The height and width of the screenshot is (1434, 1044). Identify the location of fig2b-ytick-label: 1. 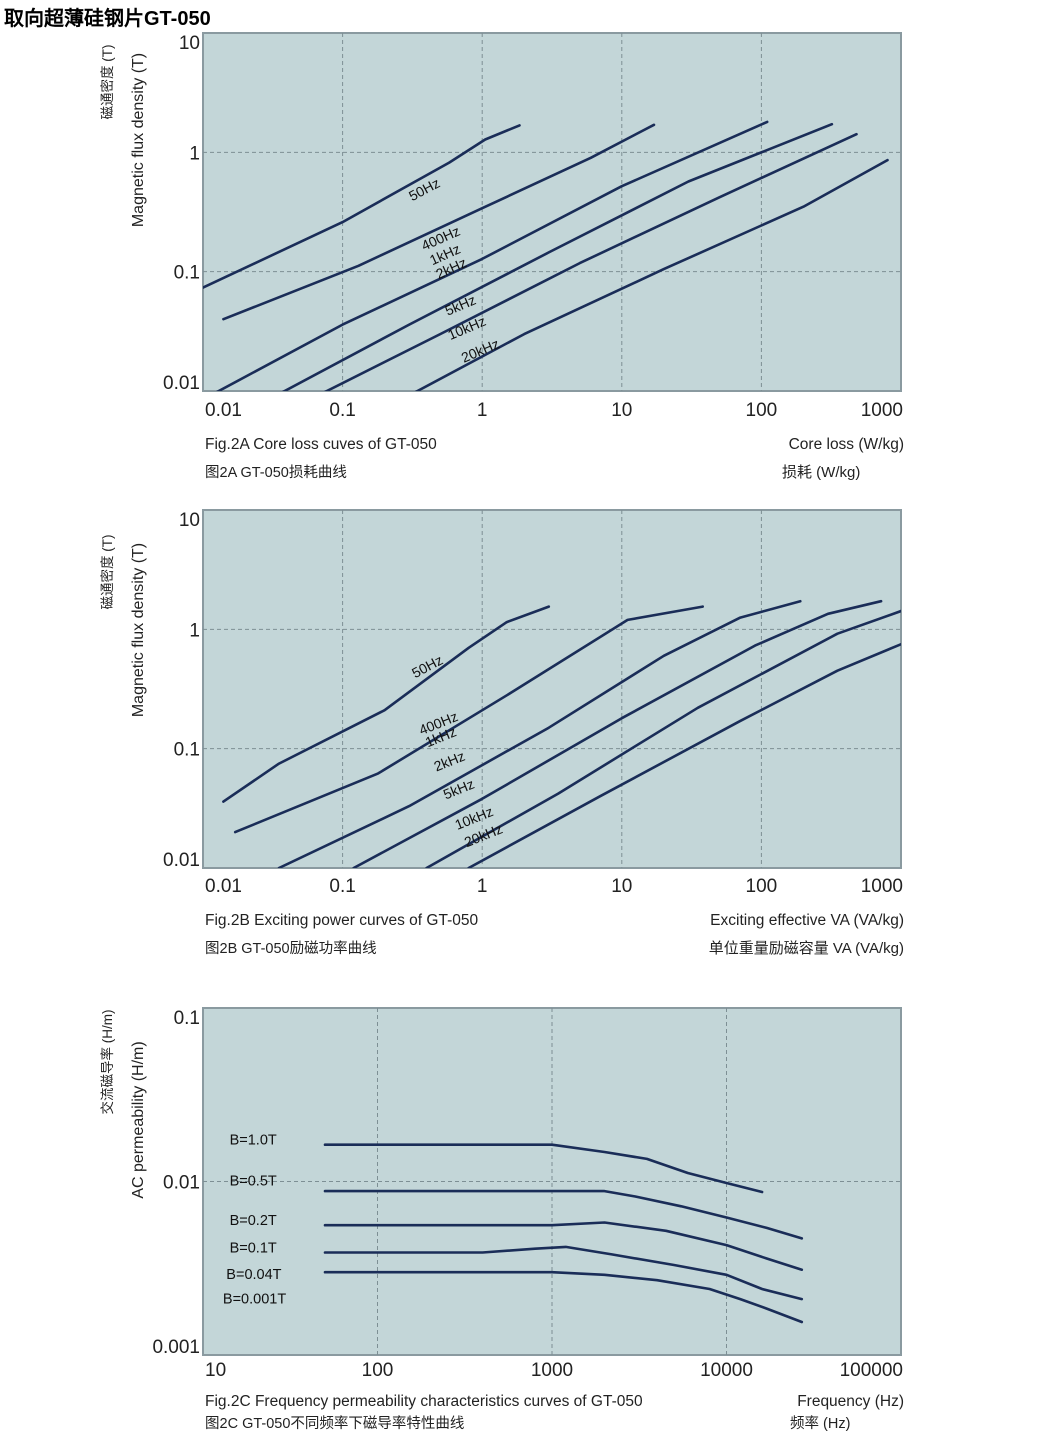
(194, 630).